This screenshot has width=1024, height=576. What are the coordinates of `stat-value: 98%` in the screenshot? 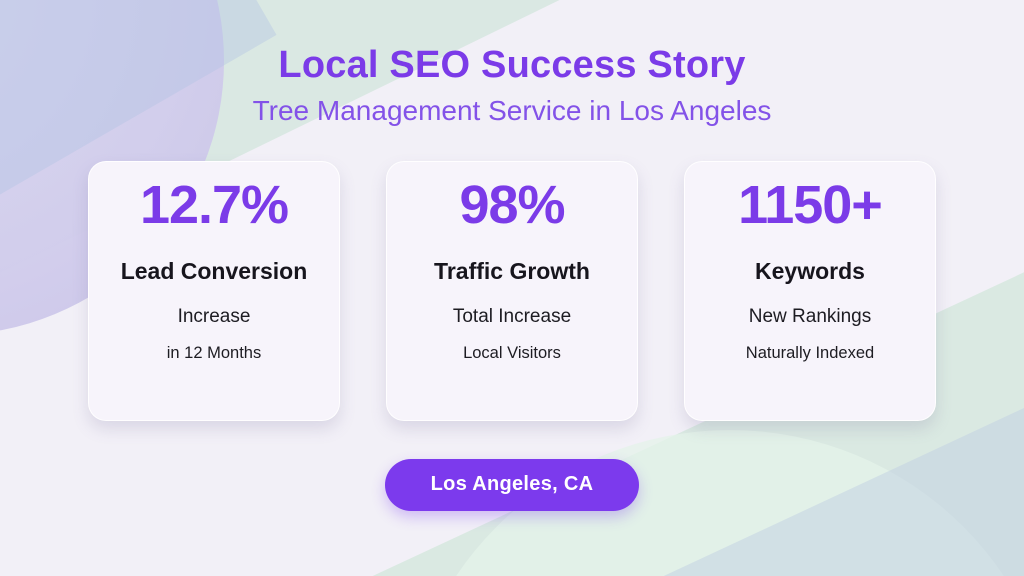 It's located at (512, 204).